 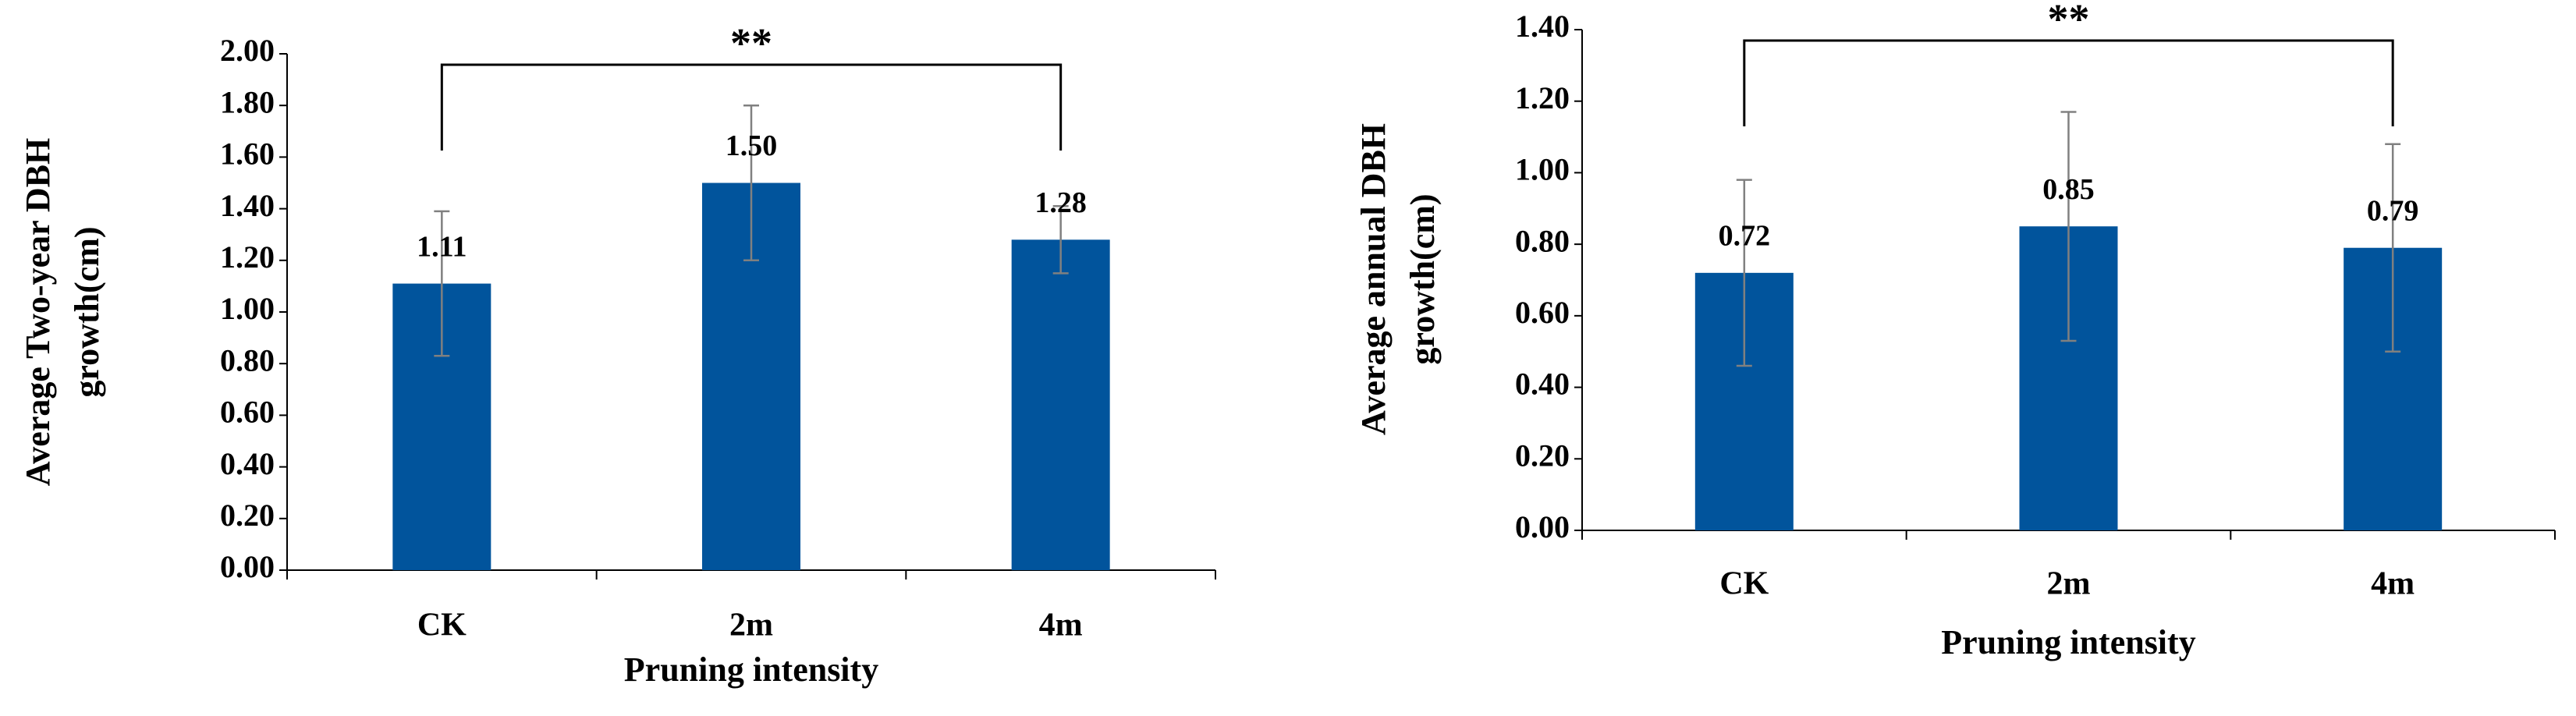 What do you see at coordinates (38, 312) in the screenshot?
I see `y-axis-title: Average Two-year DBH` at bounding box center [38, 312].